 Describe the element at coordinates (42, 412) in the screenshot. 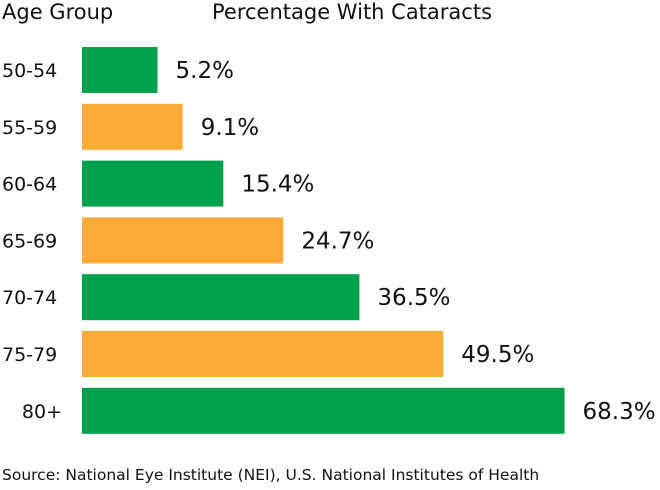

I see `category-label: 80+` at that location.